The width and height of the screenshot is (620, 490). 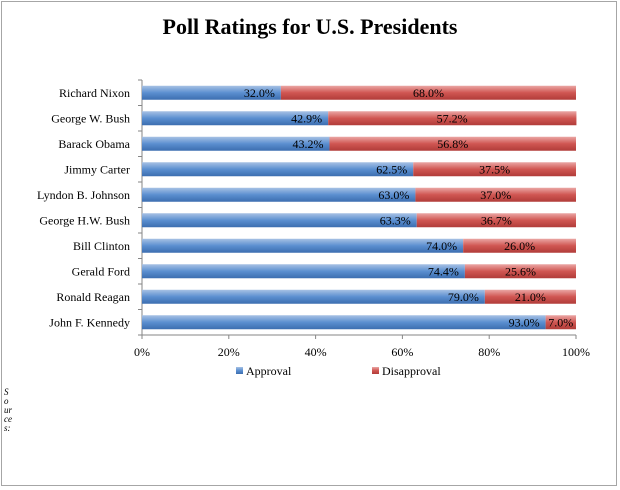 I want to click on disapproval-data-label: 37.0%, so click(x=495, y=195).